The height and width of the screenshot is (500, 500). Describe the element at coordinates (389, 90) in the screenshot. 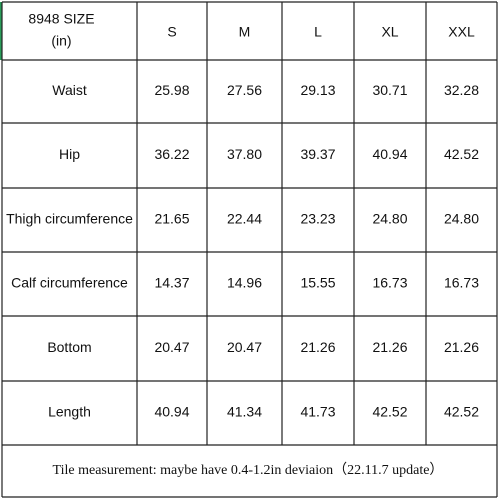

I see `cell-value: 30.71` at that location.